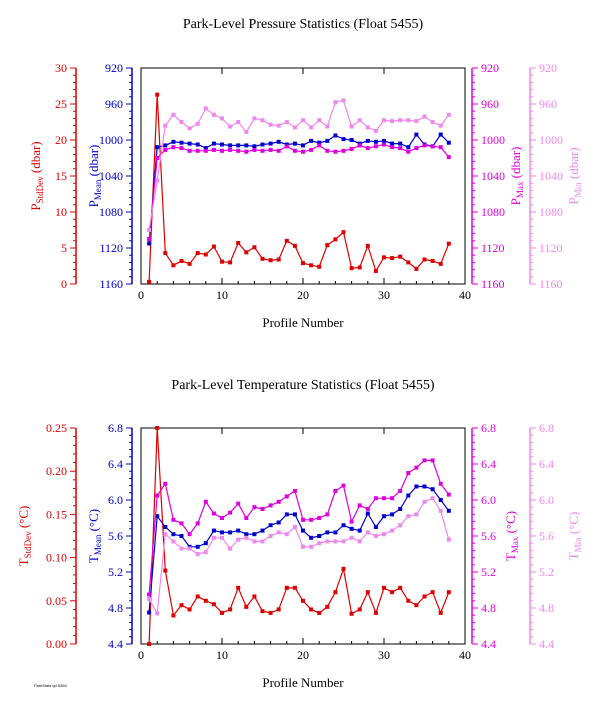 Image resolution: width=613 pixels, height=706 pixels. Describe the element at coordinates (222, 295) in the screenshot. I see `pressure-x-tick-label: 10` at that location.